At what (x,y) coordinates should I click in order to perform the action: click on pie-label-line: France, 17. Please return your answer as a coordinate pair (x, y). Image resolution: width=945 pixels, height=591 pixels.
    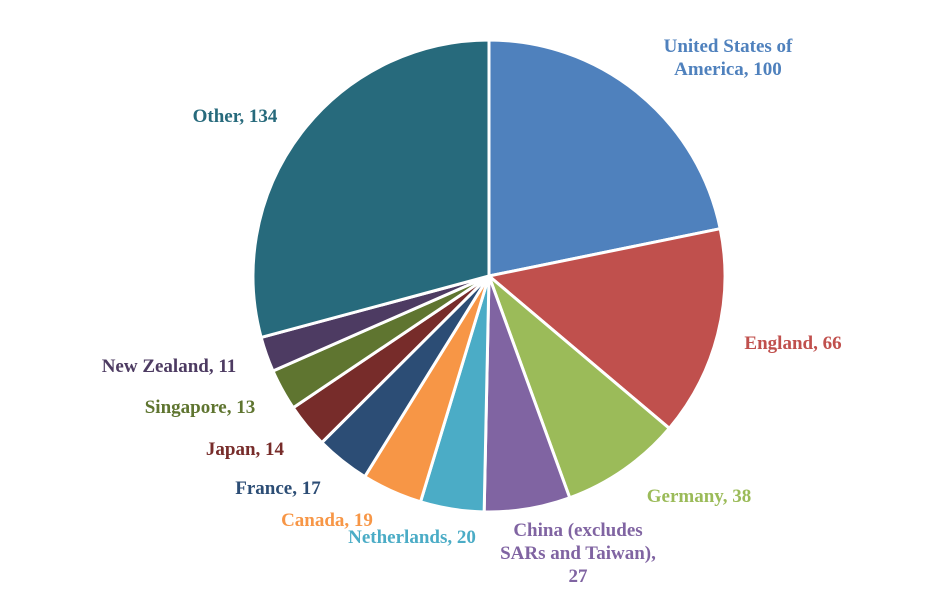
    Looking at the image, I should click on (278, 488).